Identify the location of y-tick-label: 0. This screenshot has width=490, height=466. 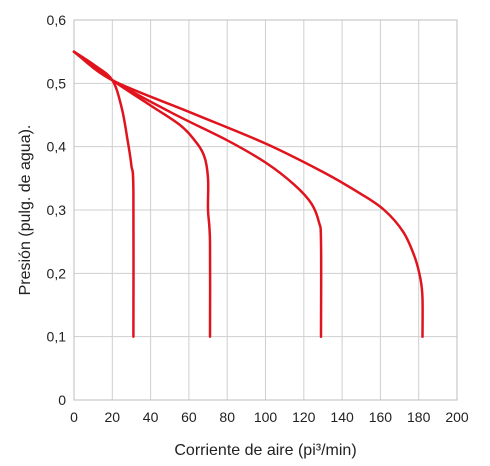
(62, 400).